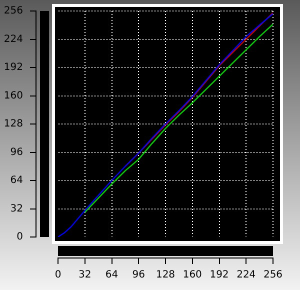  I want to click on y-tick-label: 128, so click(13, 124).